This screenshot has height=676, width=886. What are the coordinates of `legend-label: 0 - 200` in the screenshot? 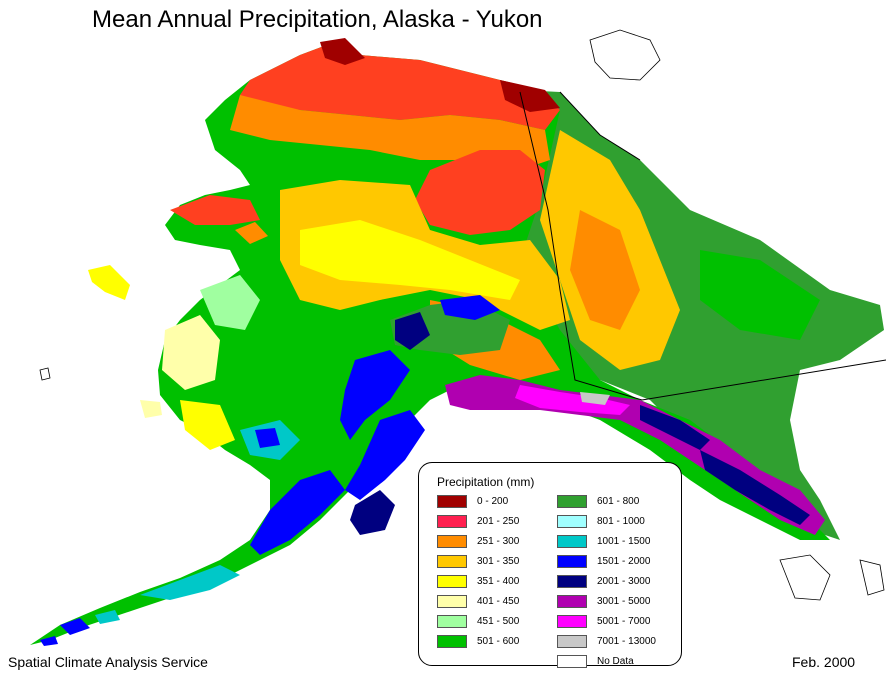 It's located at (493, 501).